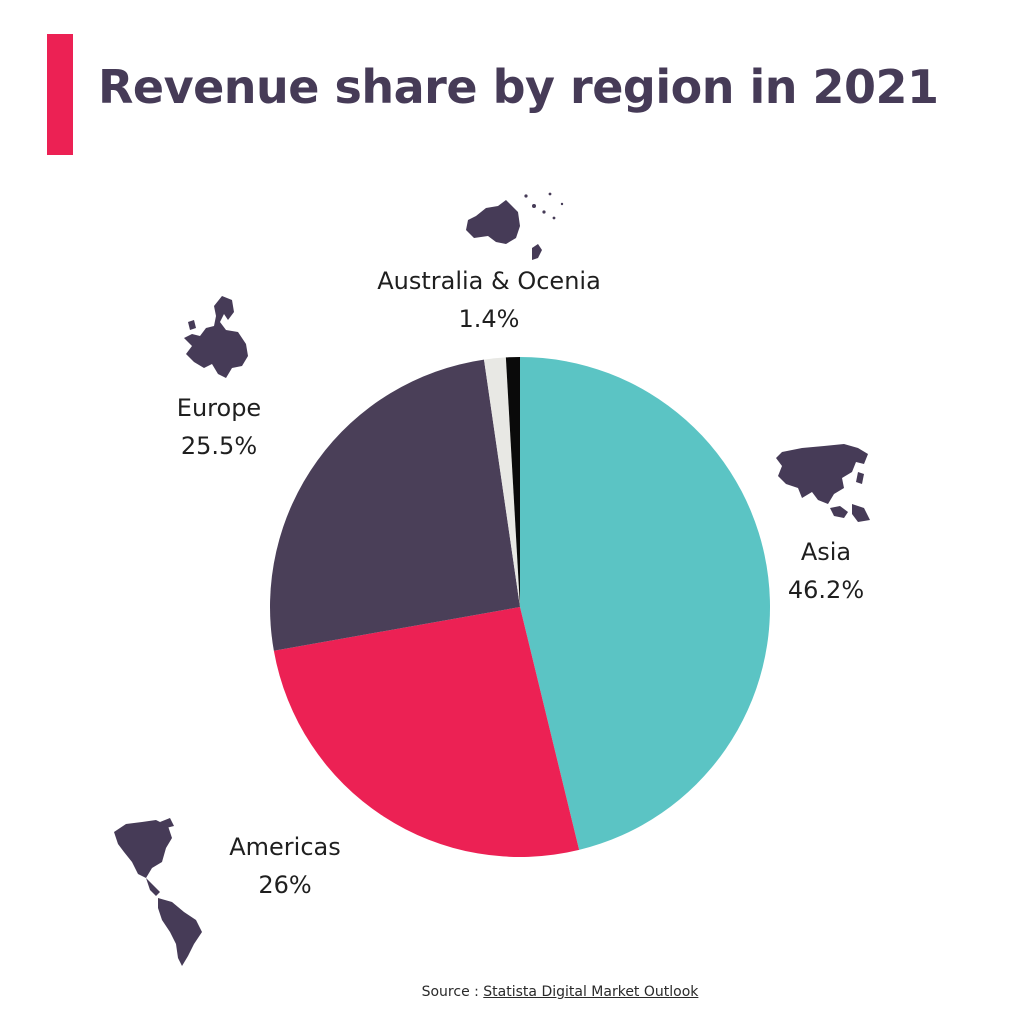 The image size is (1024, 1024). I want to click on europe-map-icon, so click(216, 337).